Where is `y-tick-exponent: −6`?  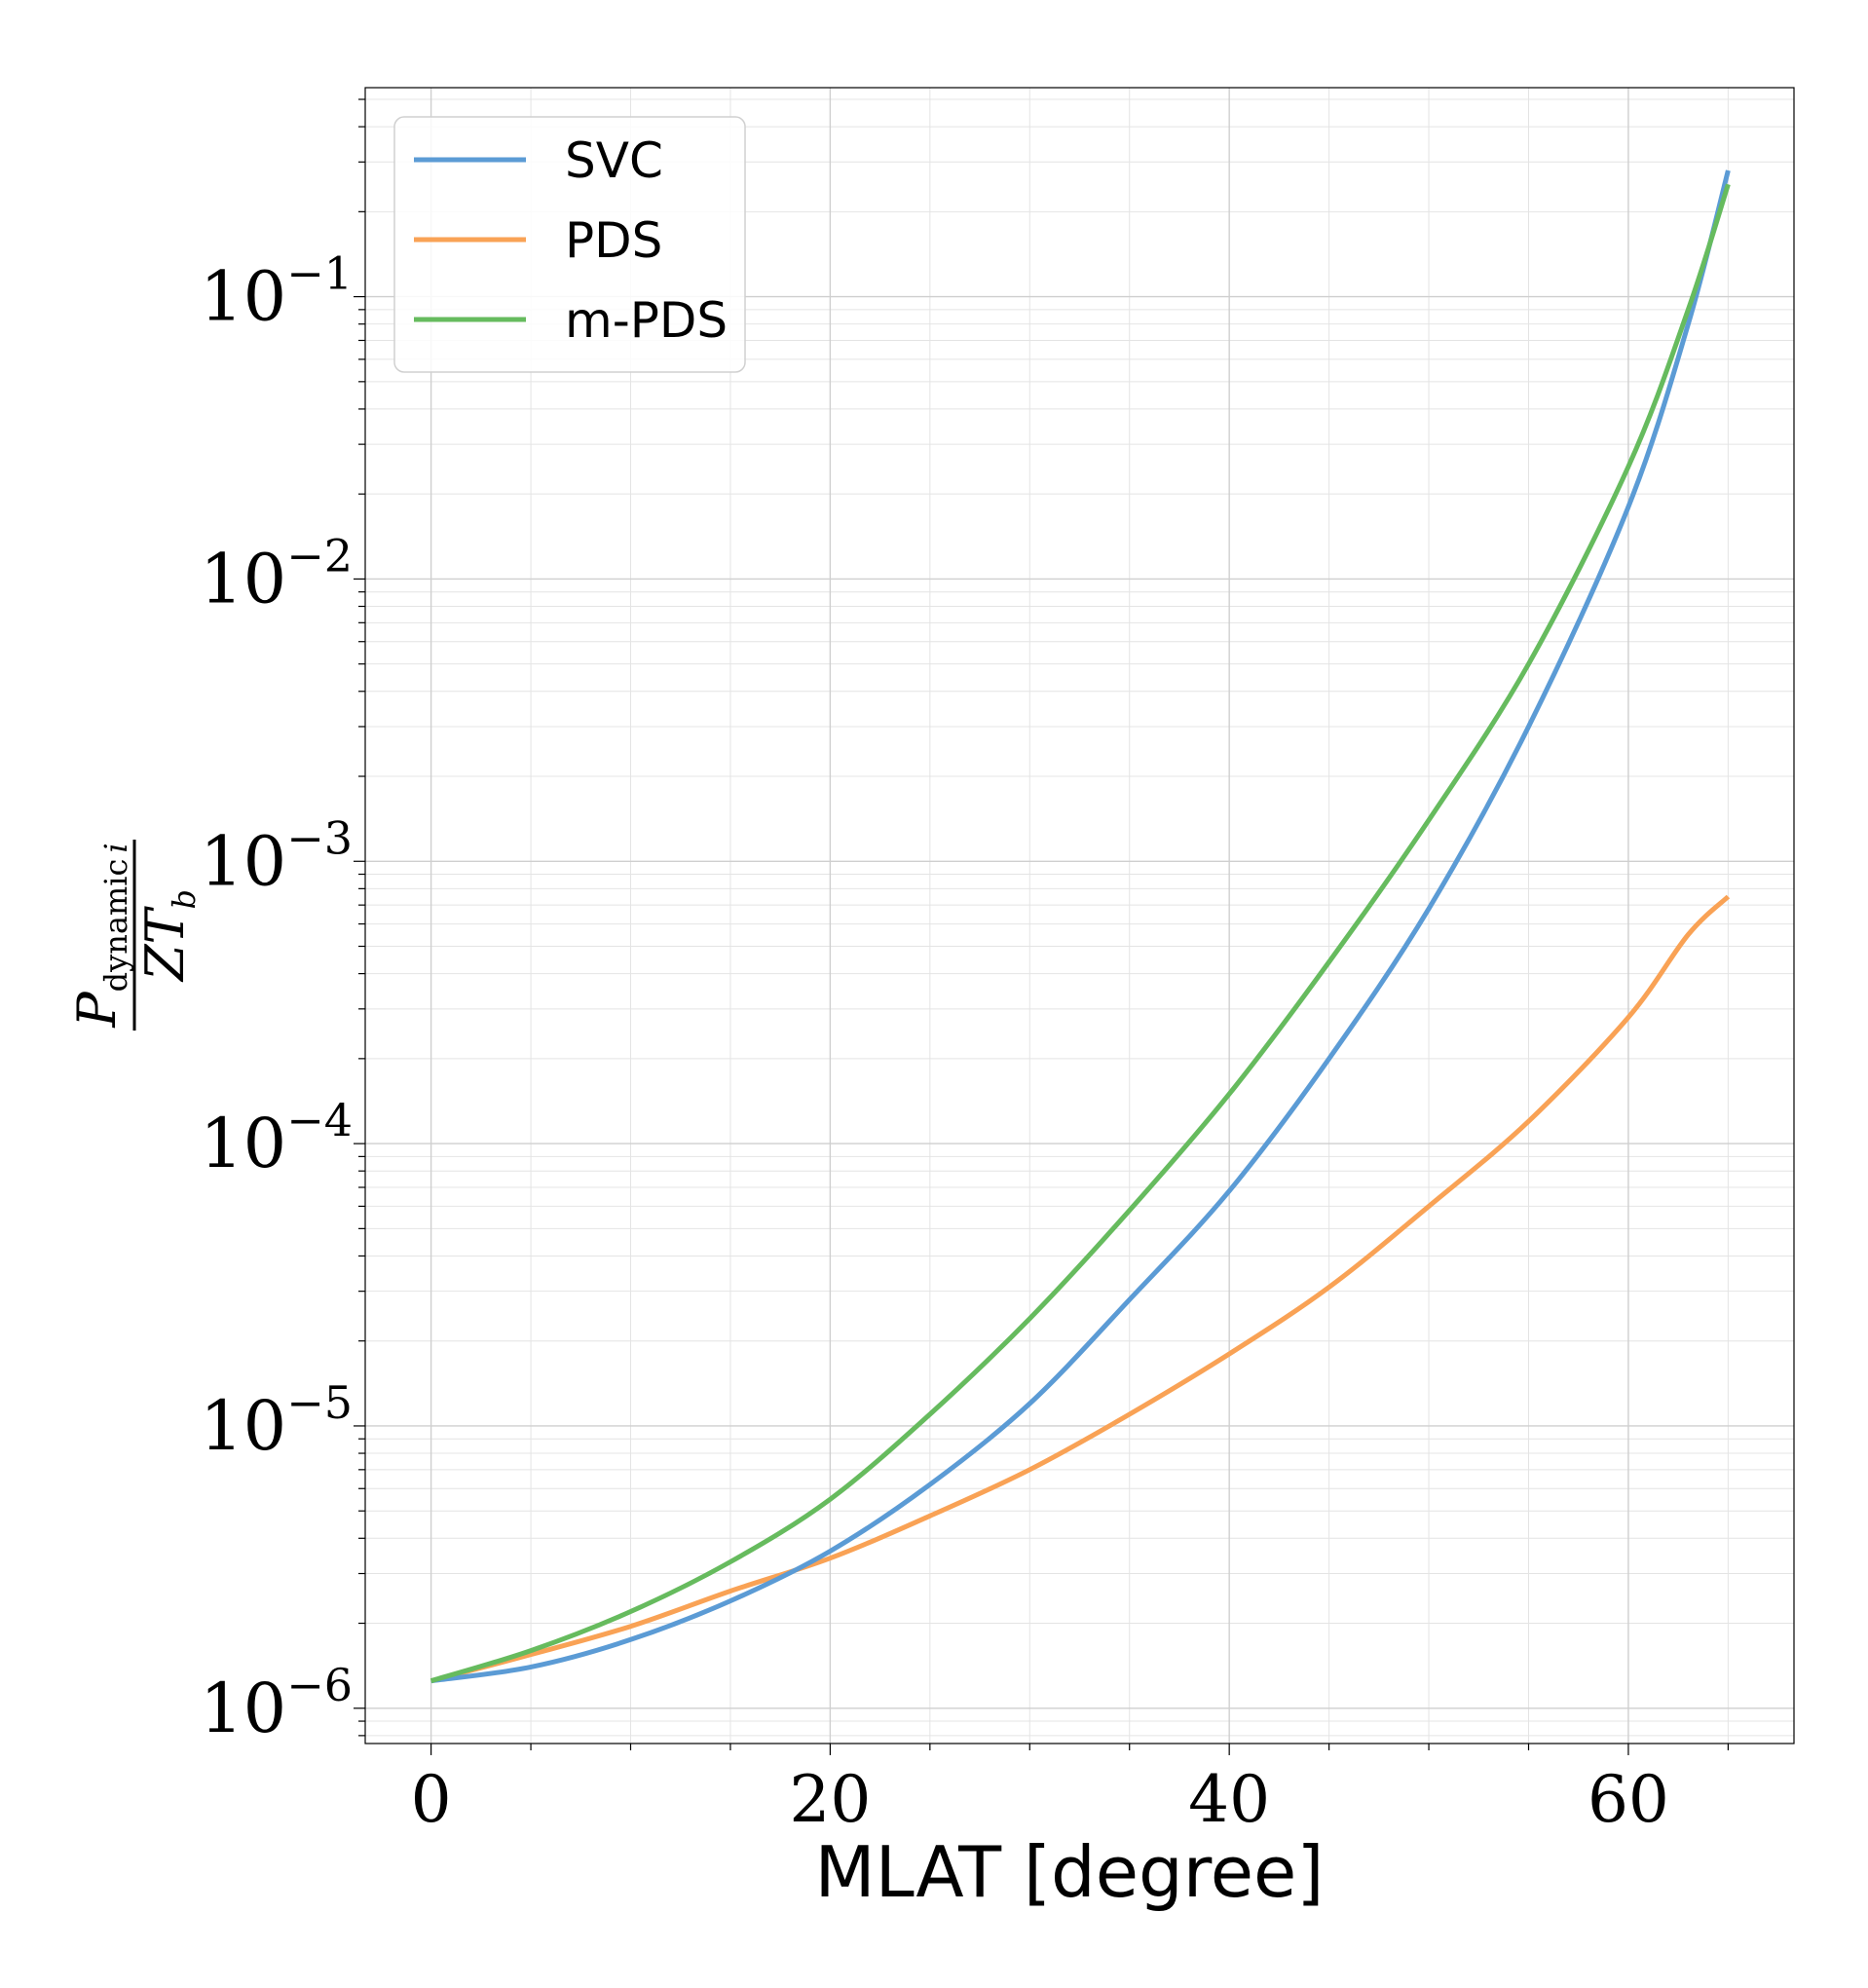
y-tick-exponent: −6 is located at coordinates (319, 1685).